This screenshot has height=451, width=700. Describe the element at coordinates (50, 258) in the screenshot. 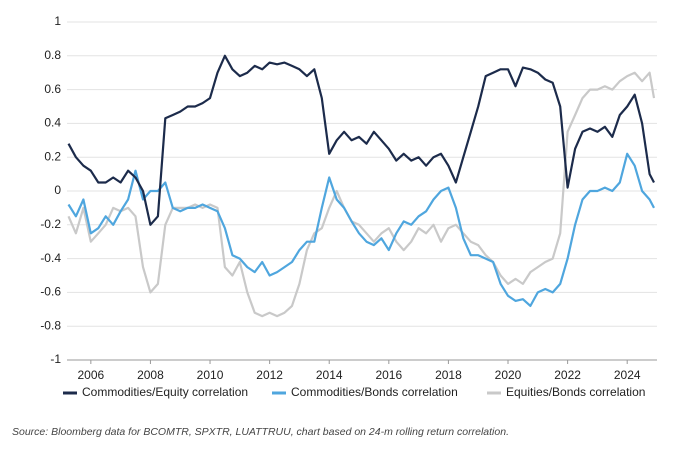

I see `y-tick-label: -0.4` at that location.